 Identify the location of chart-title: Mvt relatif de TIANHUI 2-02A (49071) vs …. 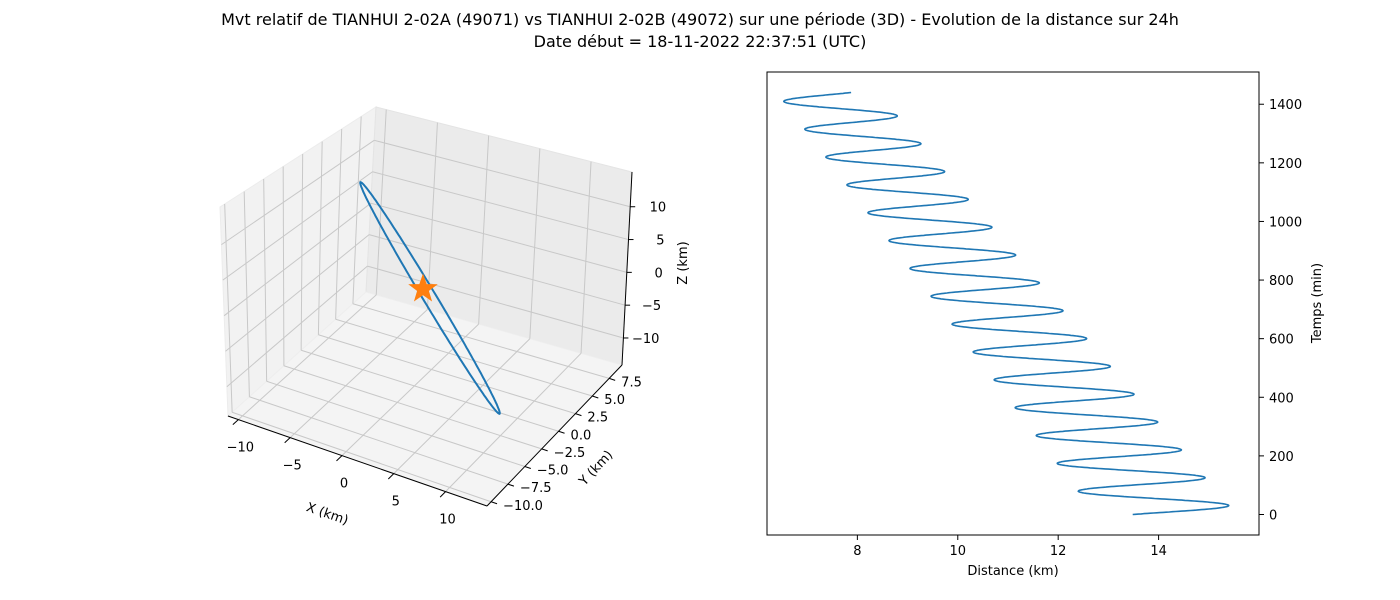
(700, 19).